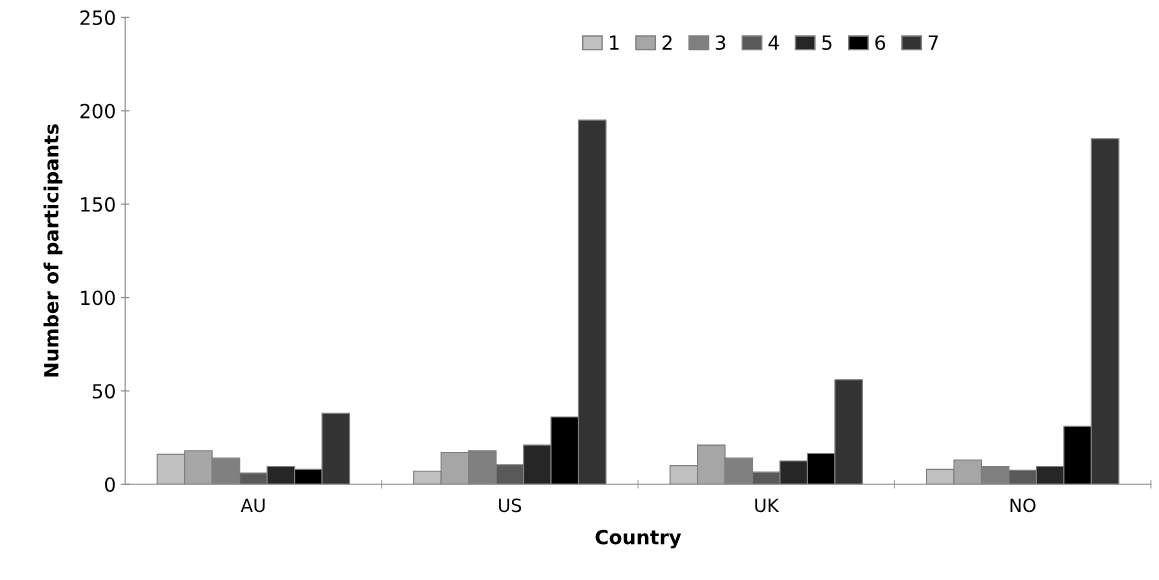  I want to click on y-tick-label: 150, so click(98, 204).